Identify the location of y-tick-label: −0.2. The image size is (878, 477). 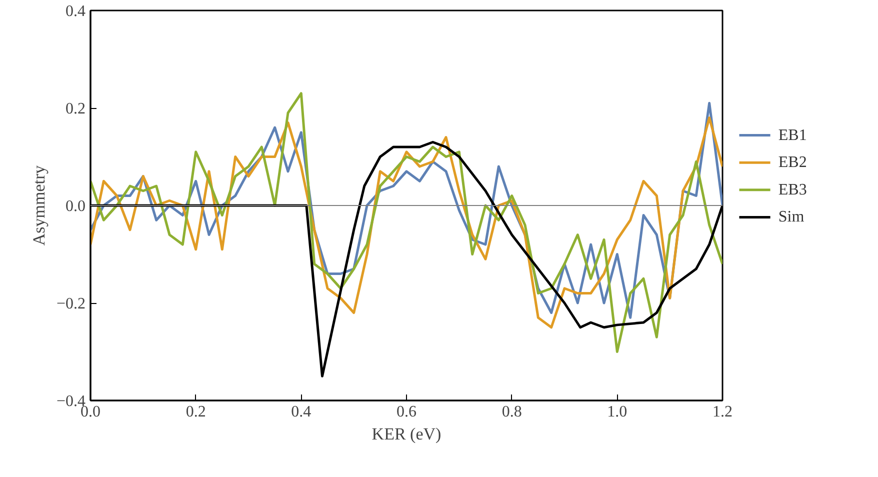
(71, 304).